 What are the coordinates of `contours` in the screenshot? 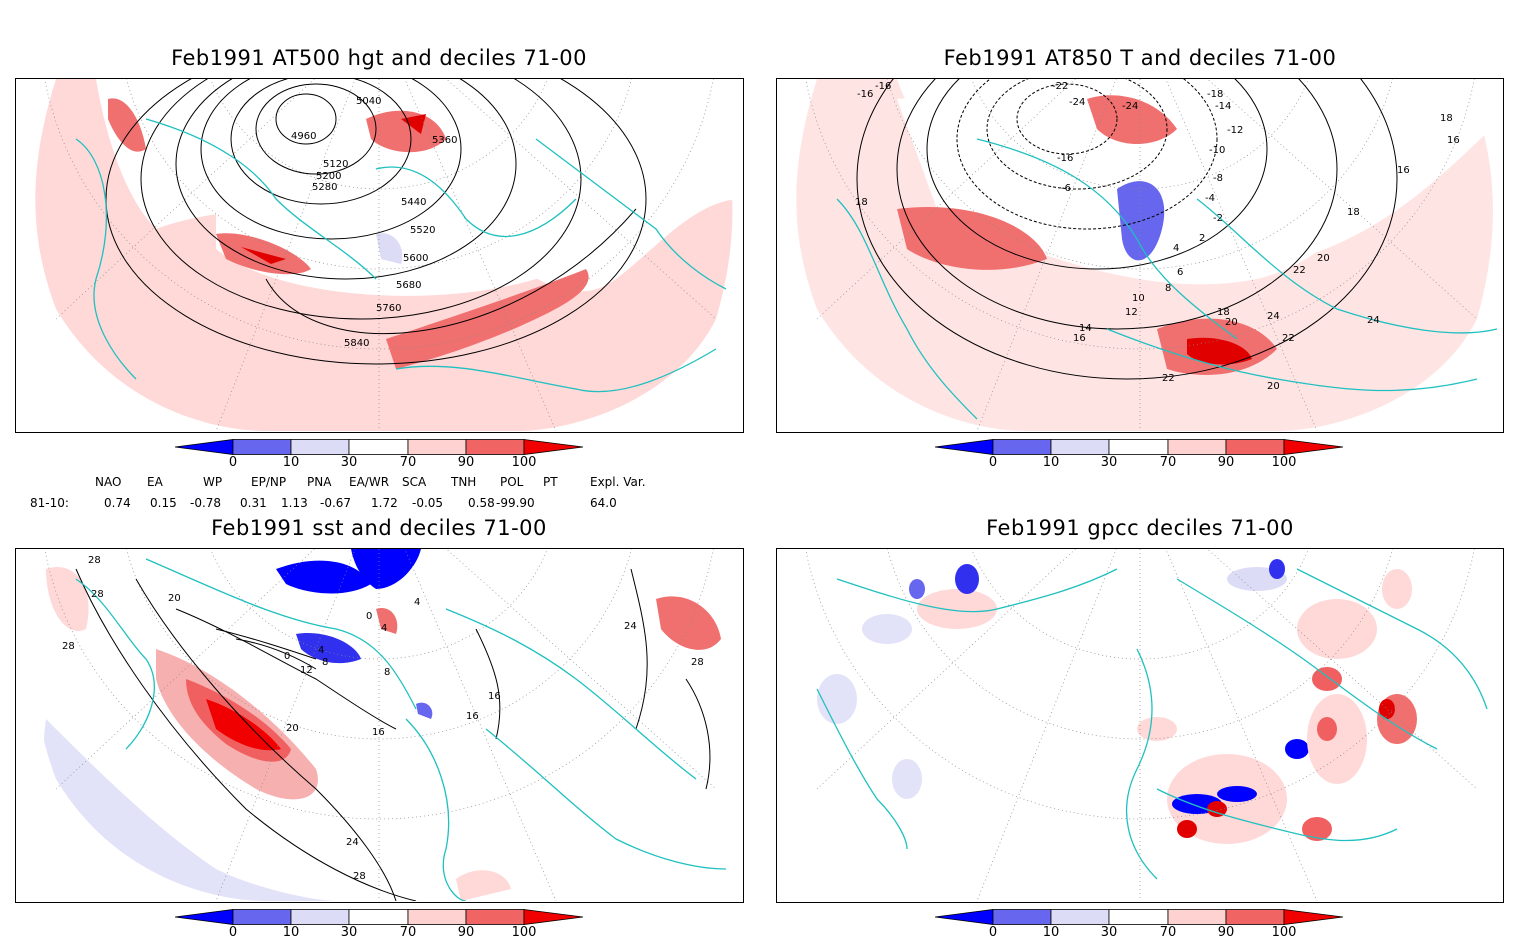 It's located at (1127, 229).